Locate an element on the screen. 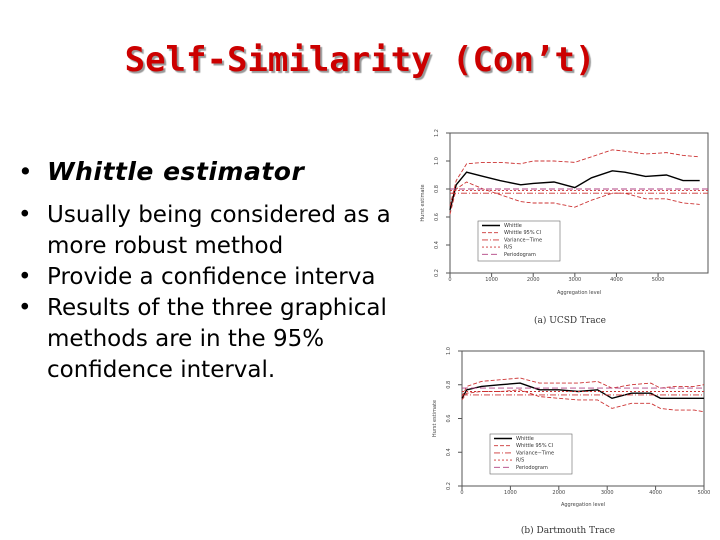  chart-caption: (b) Dartmouth Trace is located at coordinates (568, 530).